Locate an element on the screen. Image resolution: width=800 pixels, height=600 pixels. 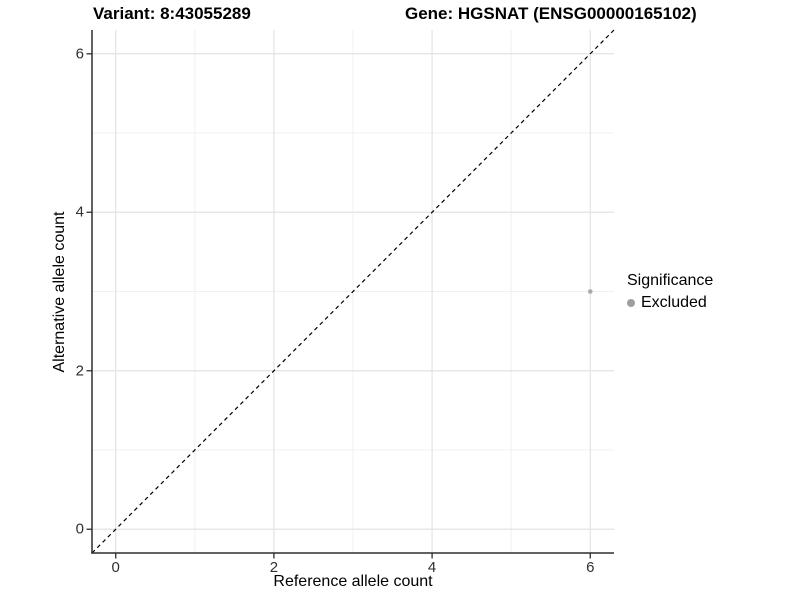
legend-item-excluded: Excluded is located at coordinates (670, 303).